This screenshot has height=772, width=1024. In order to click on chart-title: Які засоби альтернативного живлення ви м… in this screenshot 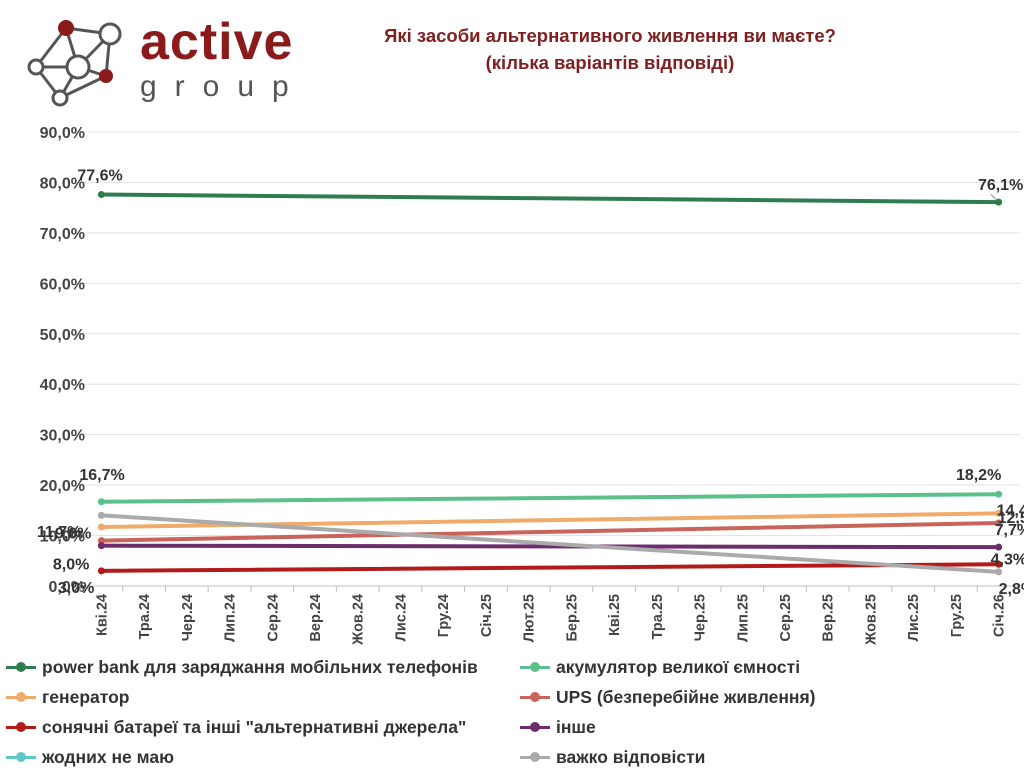, I will do `click(610, 49)`.